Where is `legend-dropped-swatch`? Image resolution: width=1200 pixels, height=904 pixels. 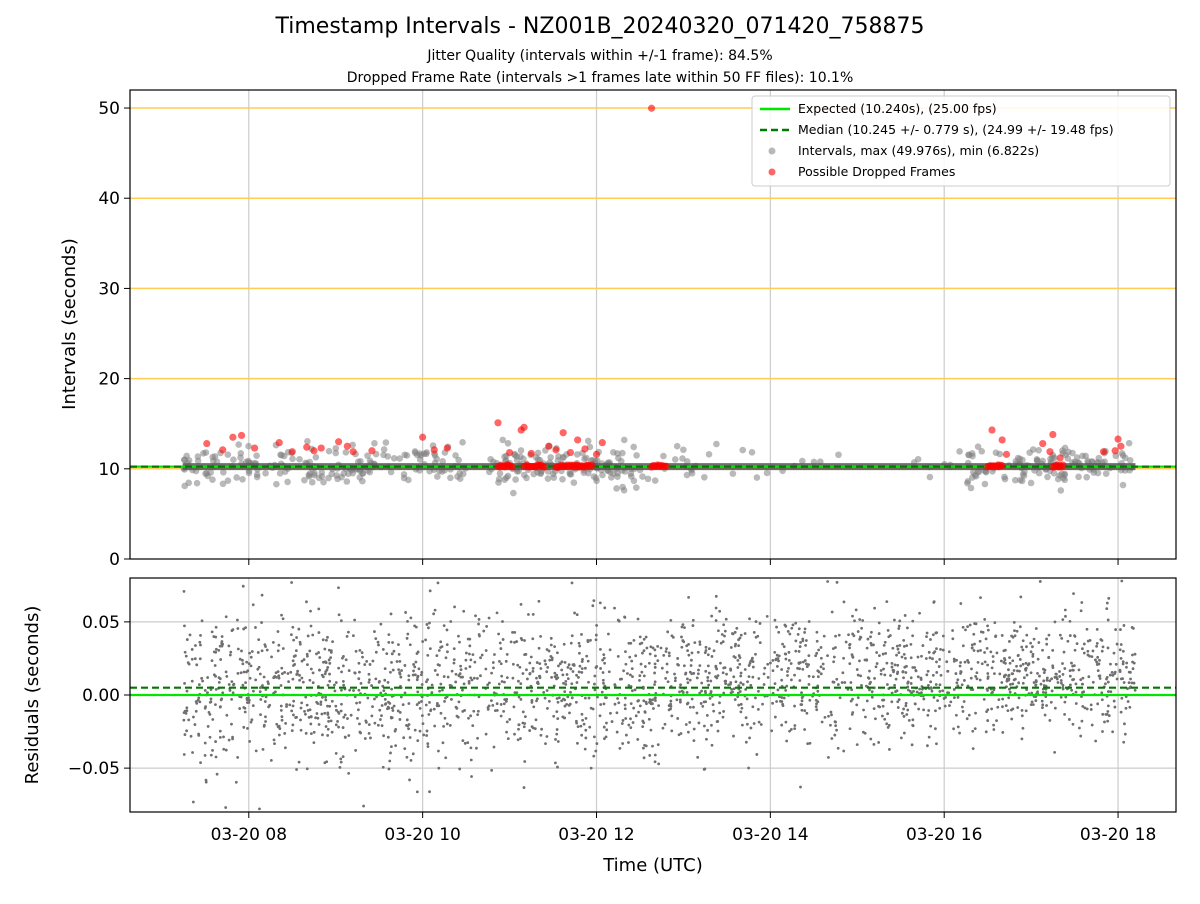 legend-dropped-swatch is located at coordinates (772, 172).